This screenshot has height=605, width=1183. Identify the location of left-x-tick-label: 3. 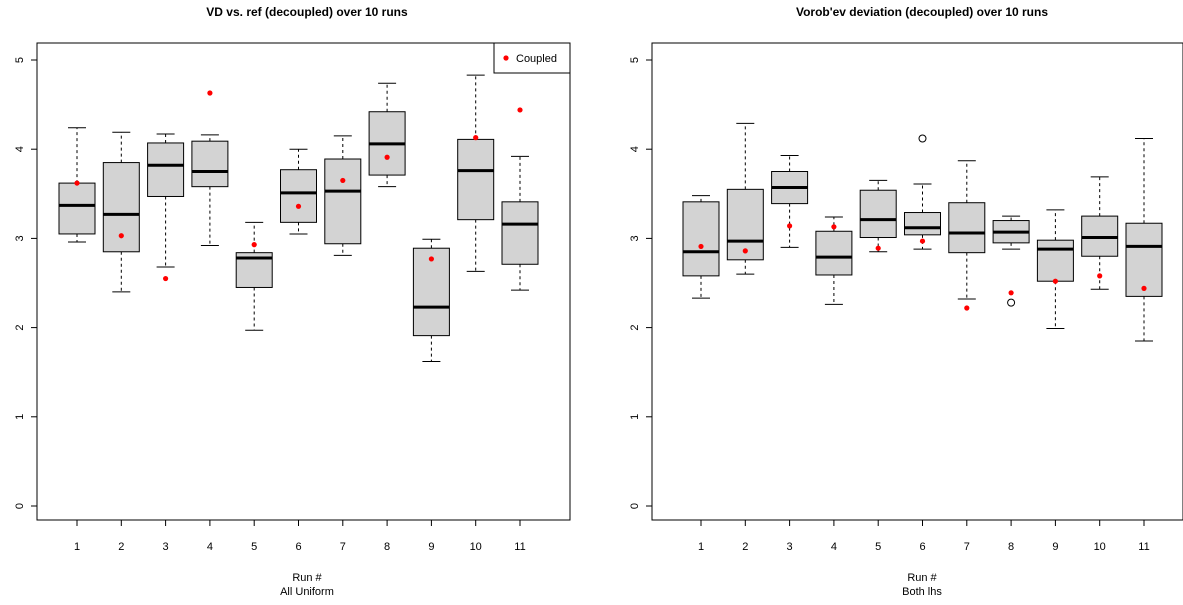
(166, 547).